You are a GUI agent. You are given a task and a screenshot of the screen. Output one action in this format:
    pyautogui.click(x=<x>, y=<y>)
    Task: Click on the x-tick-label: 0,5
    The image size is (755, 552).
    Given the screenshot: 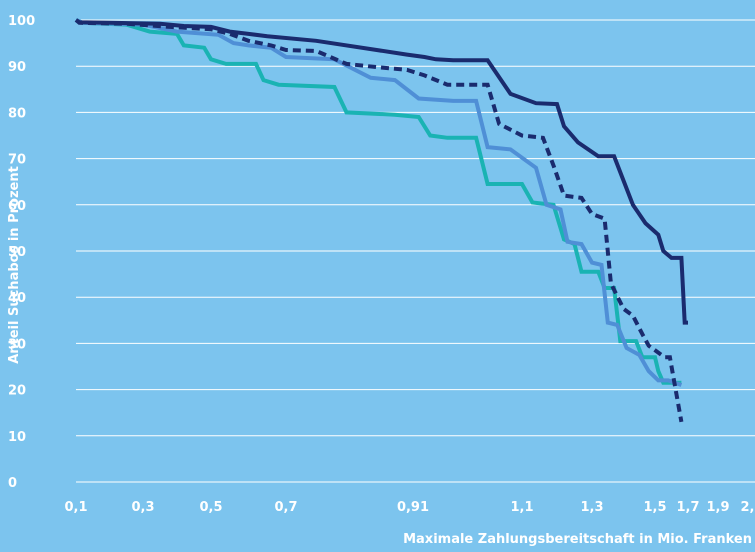 What is the action you would take?
    pyautogui.click(x=210, y=507)
    